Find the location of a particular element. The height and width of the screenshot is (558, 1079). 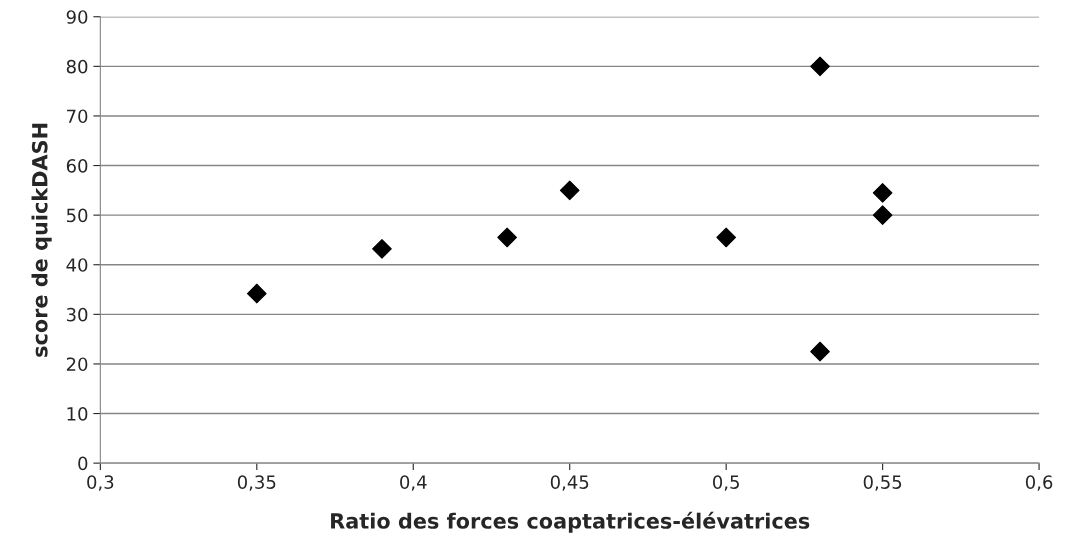

y-tick-label: 50 is located at coordinates (77, 215).